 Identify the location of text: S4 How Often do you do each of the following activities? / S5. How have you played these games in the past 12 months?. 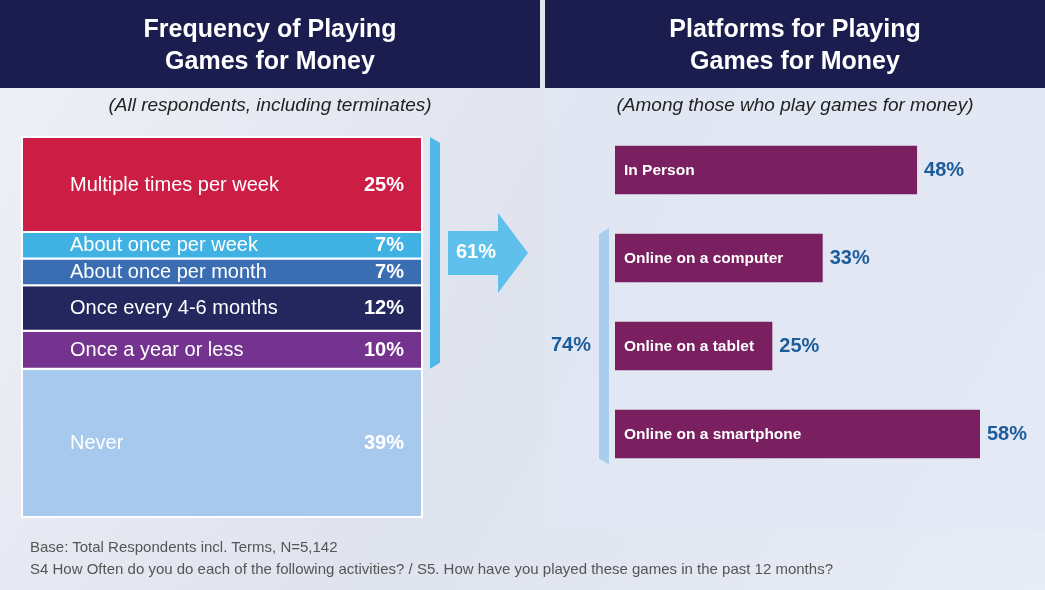
(431, 568).